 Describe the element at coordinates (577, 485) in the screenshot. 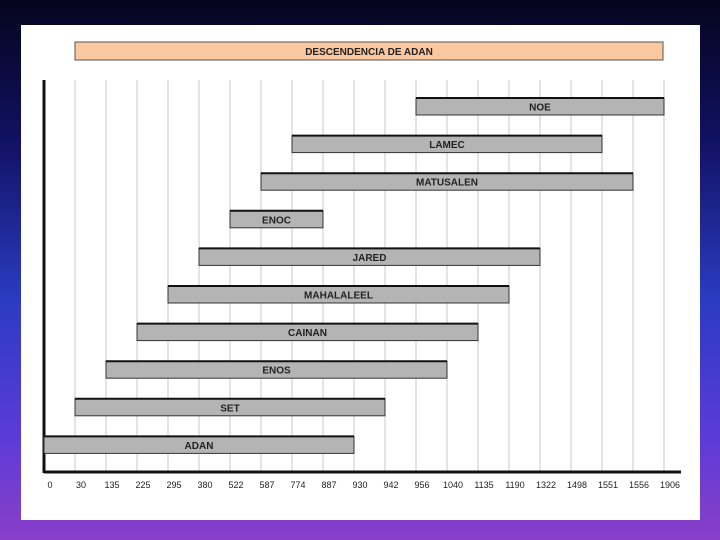

I see `x-tick-label: 1498` at that location.